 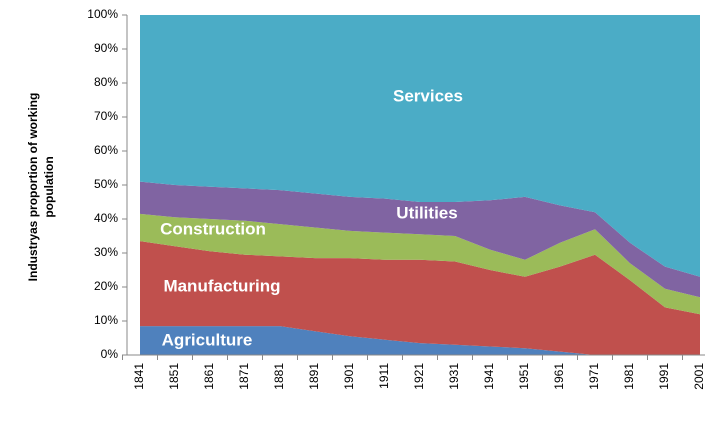 What do you see at coordinates (33, 187) in the screenshot?
I see `y-axis-title-line: Industryas proportion of working` at bounding box center [33, 187].